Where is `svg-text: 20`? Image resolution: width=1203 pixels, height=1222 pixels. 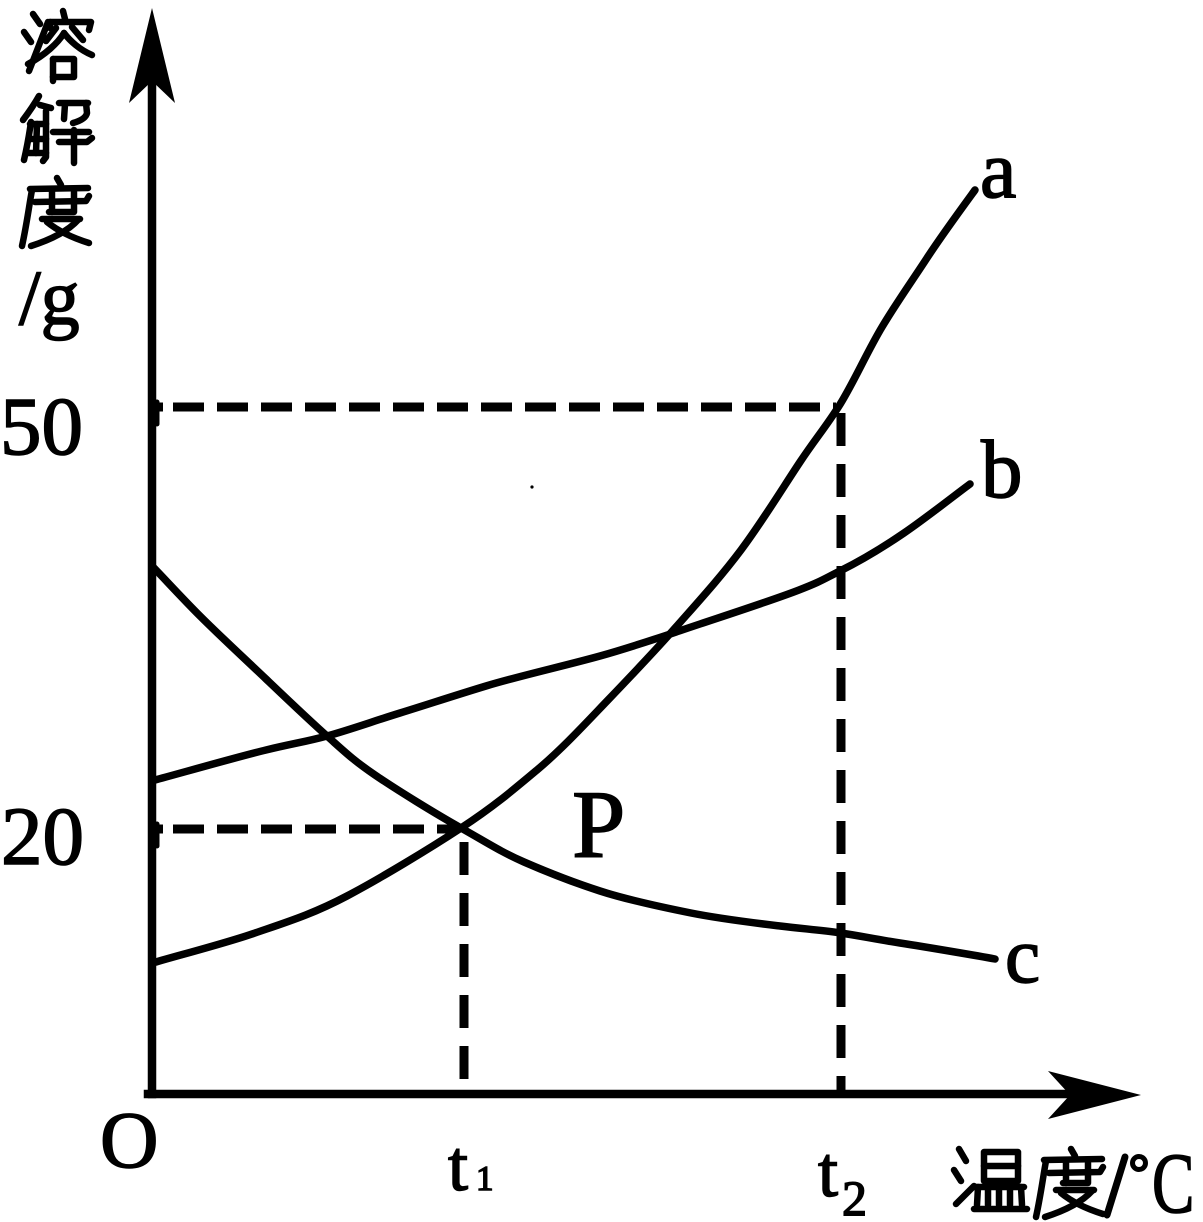
svg-text: 20 is located at coordinates (42, 836).